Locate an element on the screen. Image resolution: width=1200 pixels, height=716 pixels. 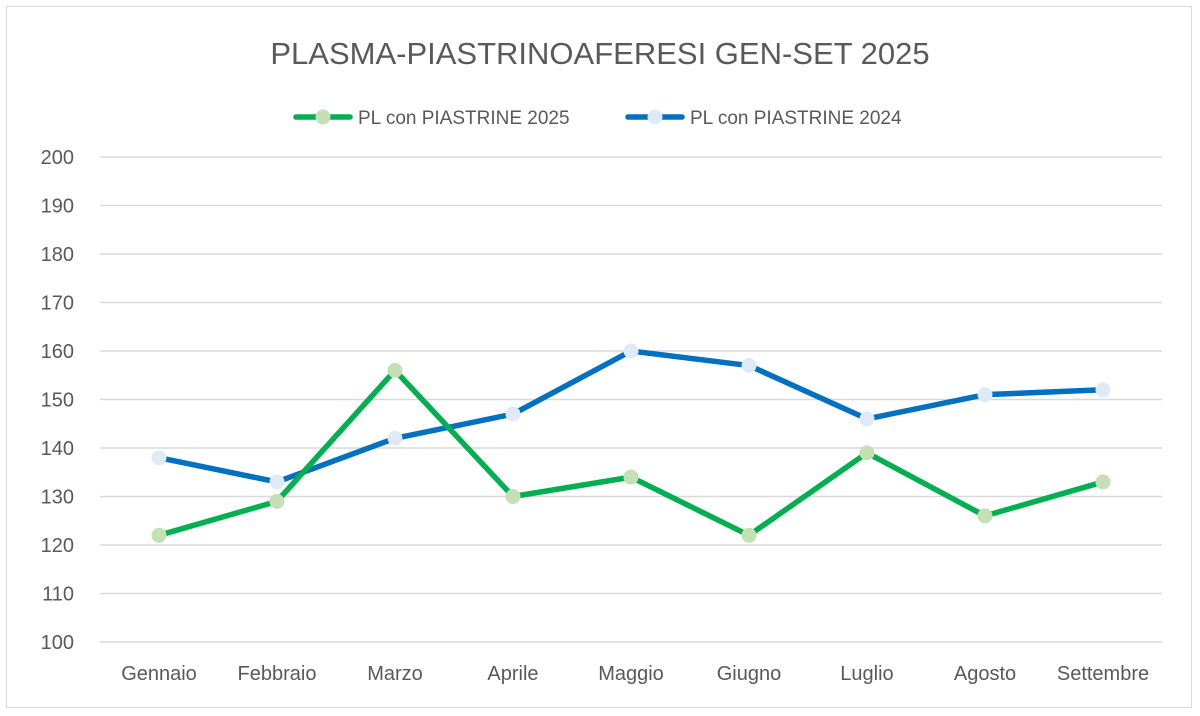
legend-item-1: PL con PIASTRINE 2025 is located at coordinates (431, 118).